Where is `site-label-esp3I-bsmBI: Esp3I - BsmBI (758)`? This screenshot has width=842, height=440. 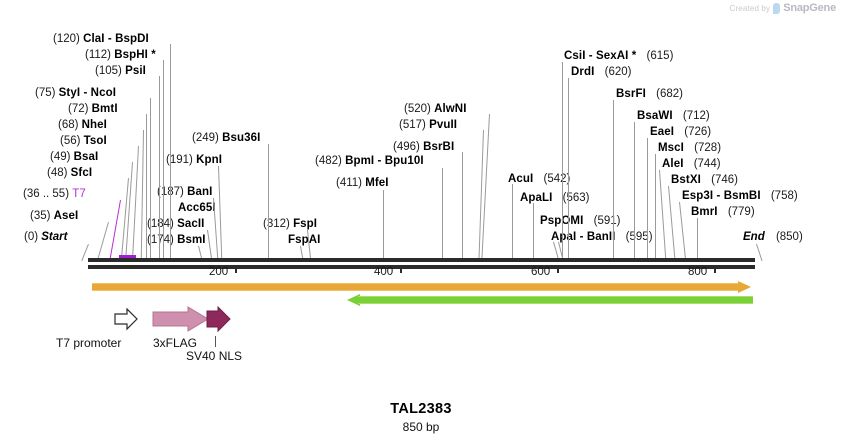
site-label-esp3I-bsmBI: Esp3I - BsmBI (758) is located at coordinates (740, 196).